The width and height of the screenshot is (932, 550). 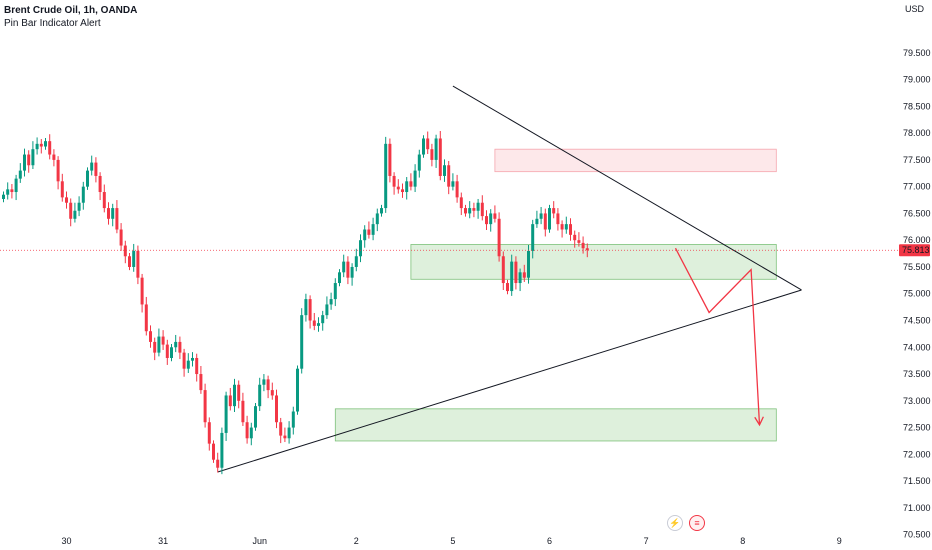 I want to click on resistance-zone, so click(x=635, y=160).